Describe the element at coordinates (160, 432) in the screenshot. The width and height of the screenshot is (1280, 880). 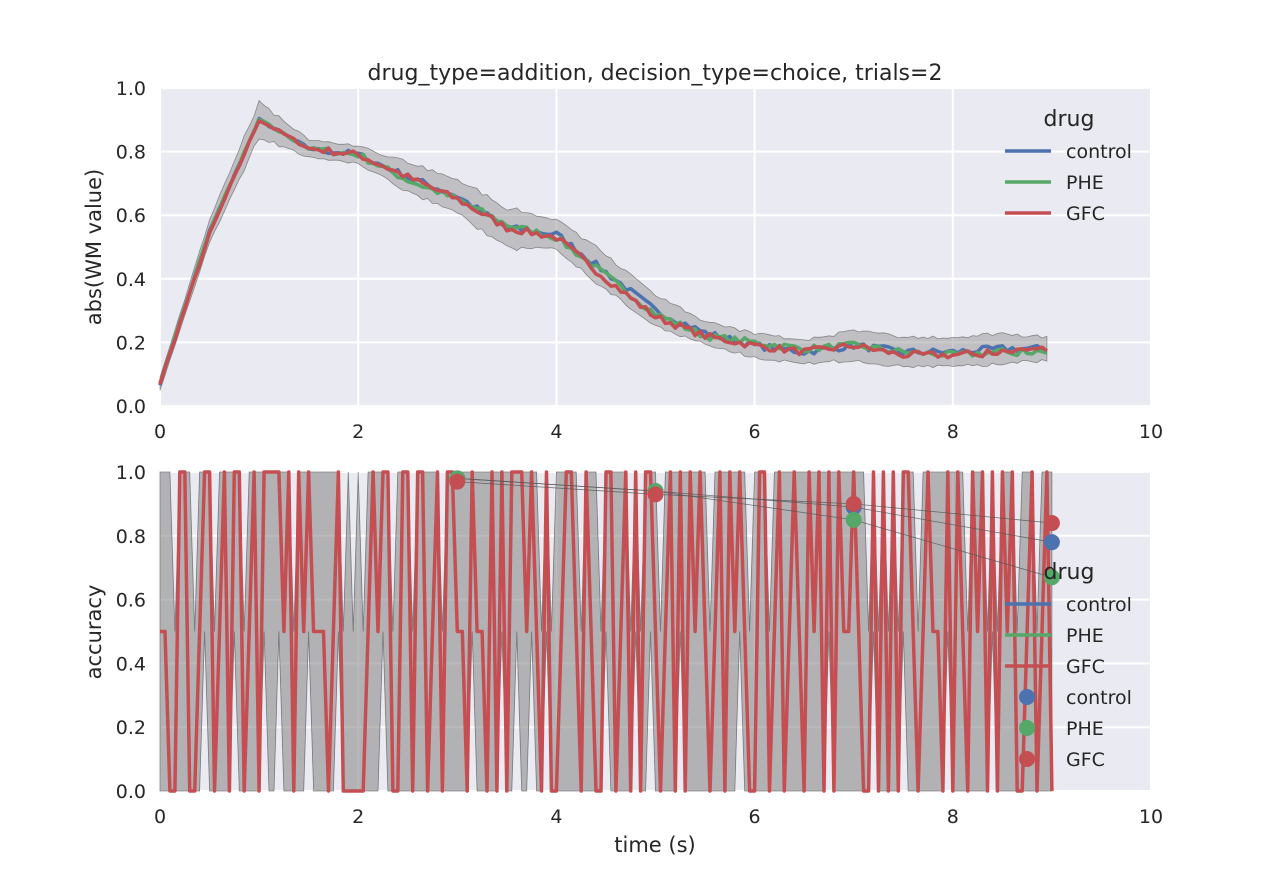
I see `wm-x-tick-label: 0` at that location.